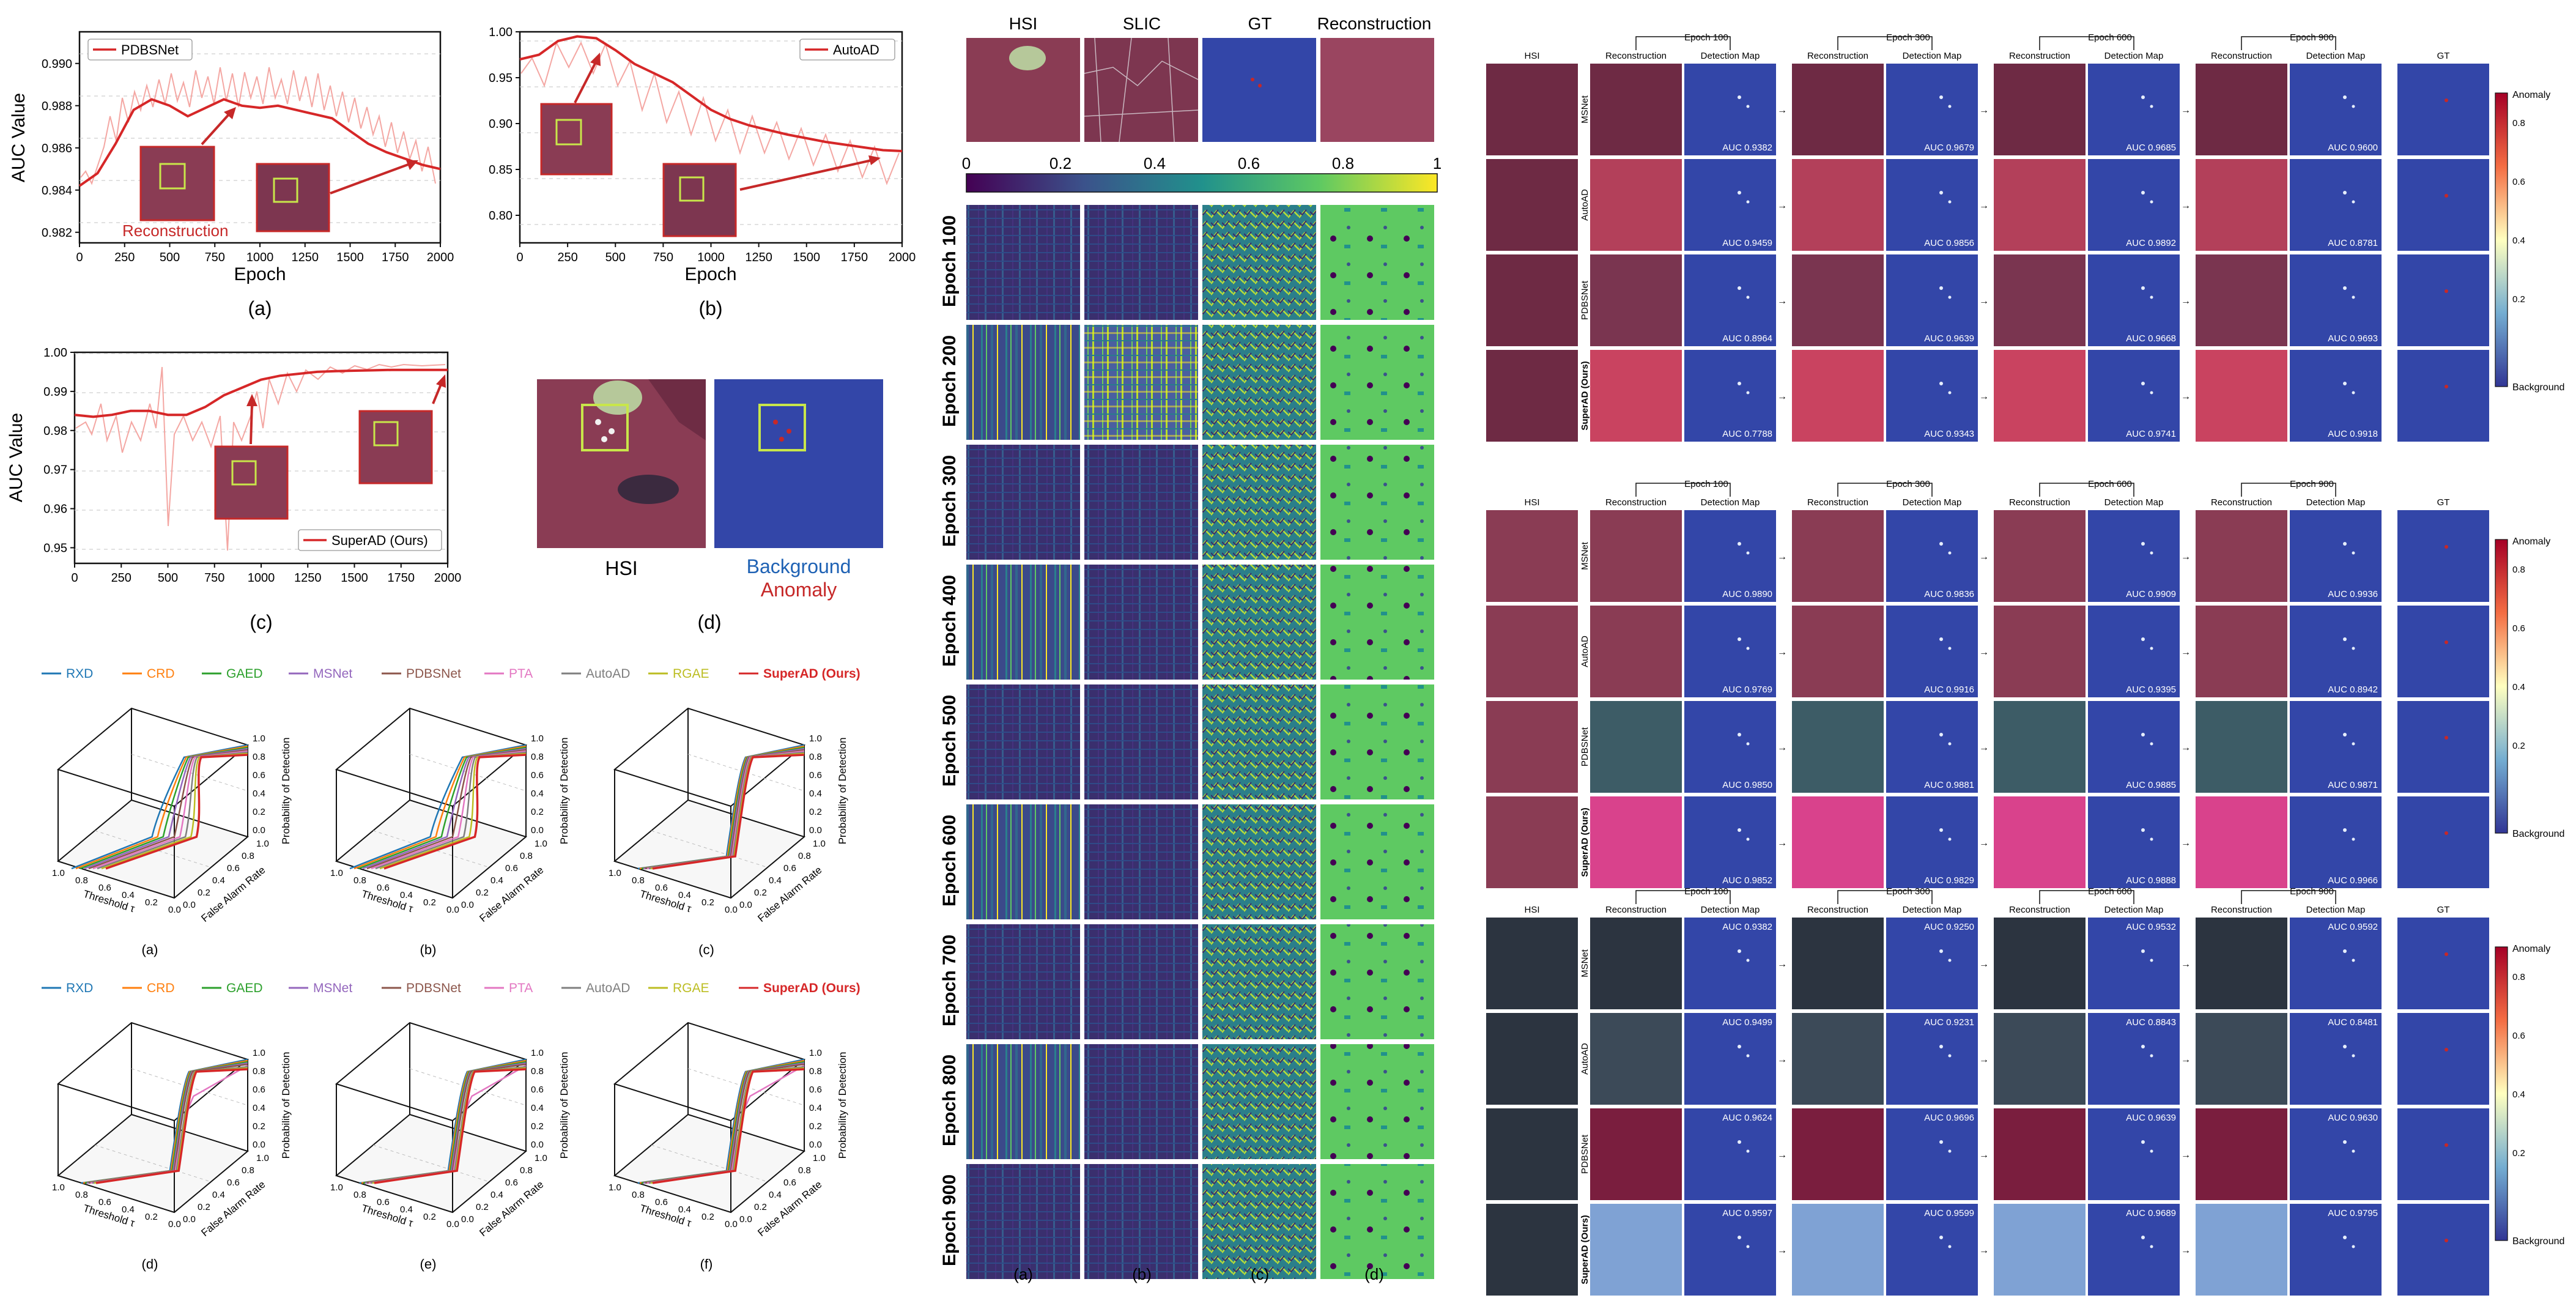 The width and height of the screenshot is (2576, 1298). What do you see at coordinates (1186, 262) in the screenshot?
I see `epoch-row: Epoch 100` at bounding box center [1186, 262].